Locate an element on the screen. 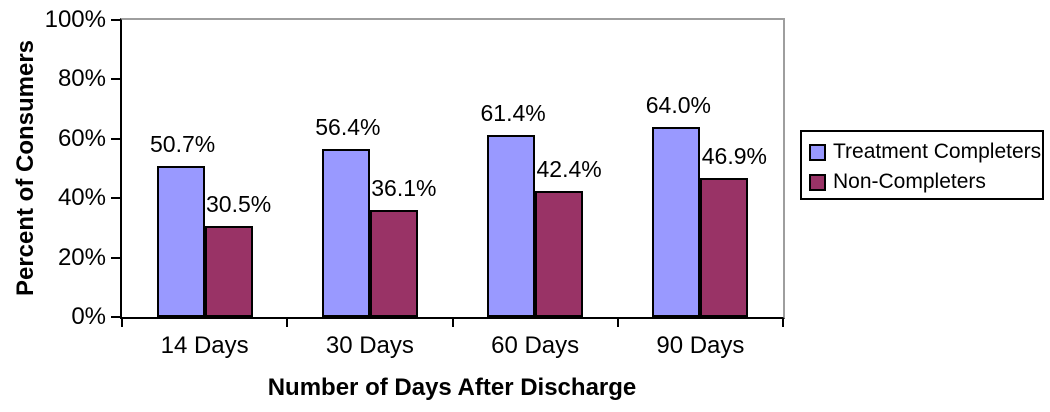 This screenshot has height=412, width=1050. legend-label-treatment-completers: Treatment Completers is located at coordinates (937, 151).